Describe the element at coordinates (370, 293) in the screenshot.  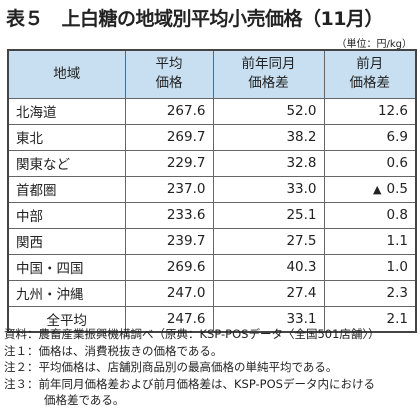
I see `mom-diff-cell: 2.3` at that location.